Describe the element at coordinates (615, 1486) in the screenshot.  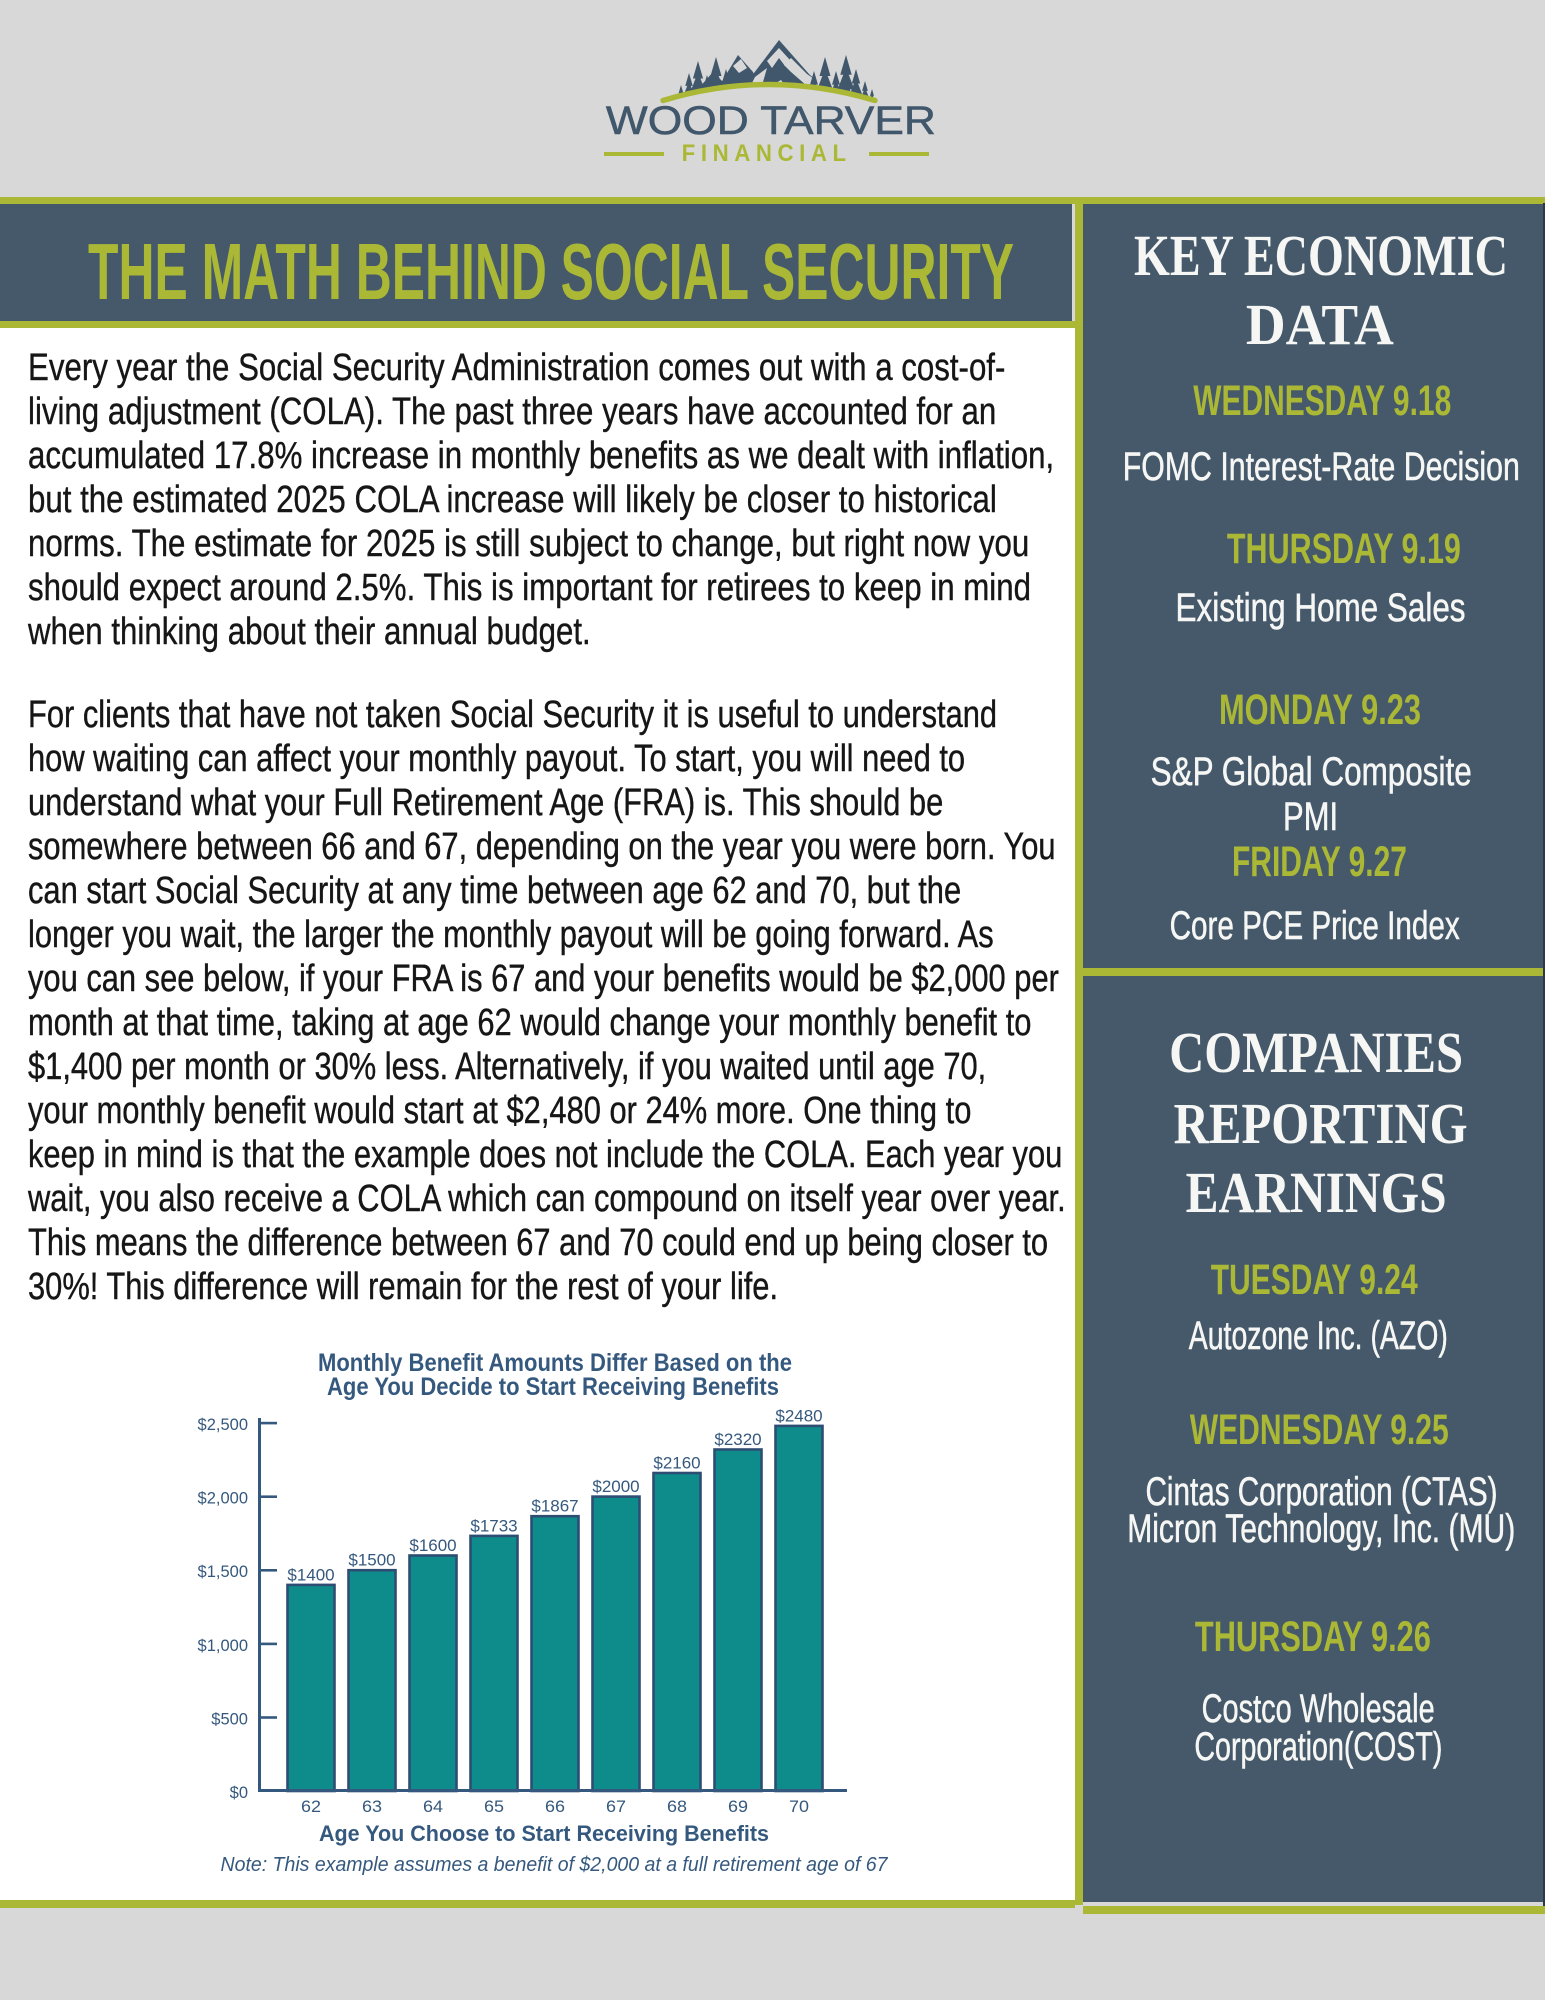
I see `svg-text: $2000` at that location.